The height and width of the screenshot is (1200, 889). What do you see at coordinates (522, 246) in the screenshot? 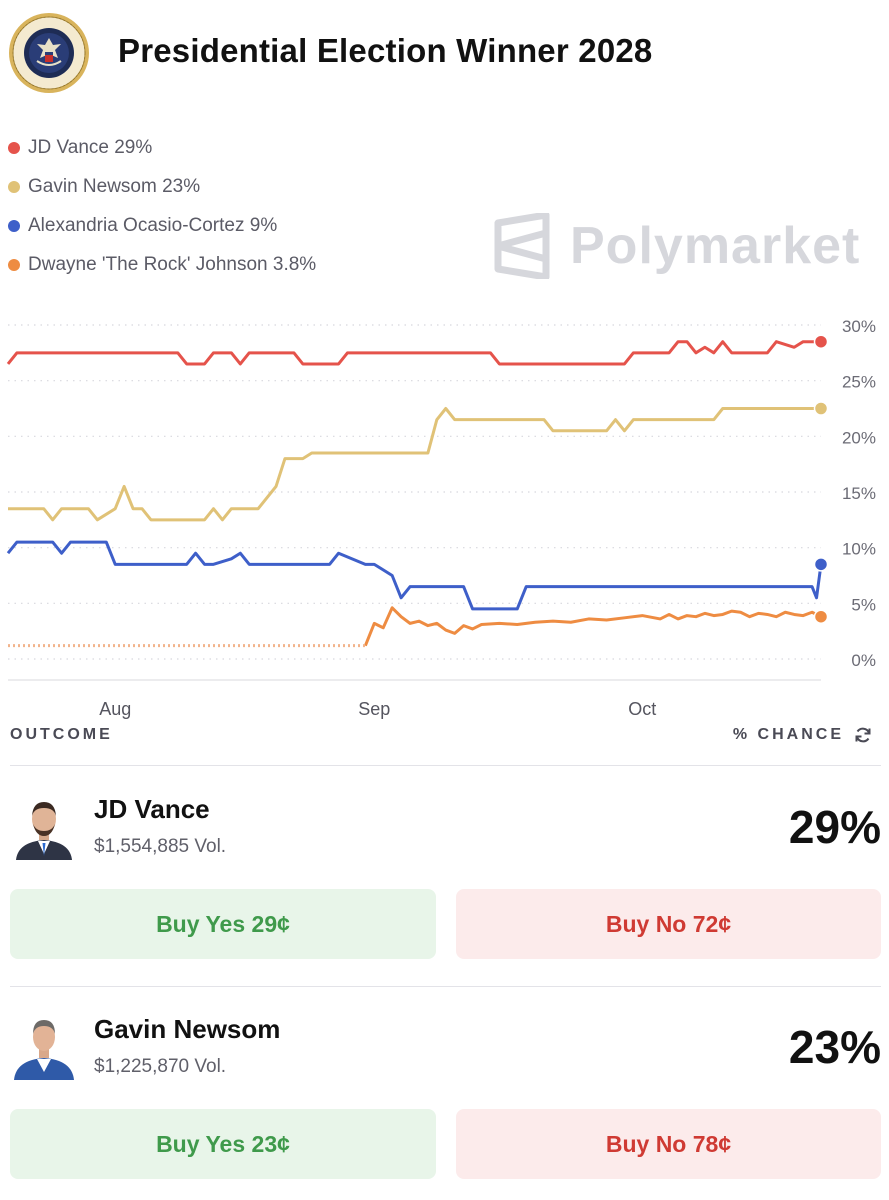
I see `polymarket-logo-icon` at bounding box center [522, 246].